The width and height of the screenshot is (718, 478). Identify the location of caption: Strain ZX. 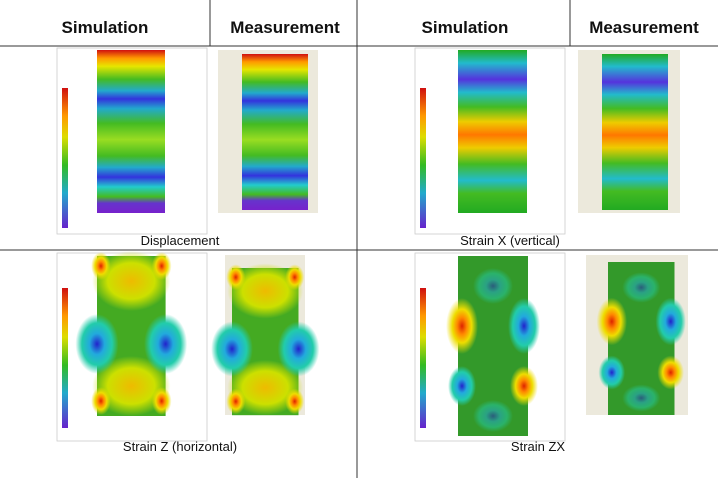
(538, 446).